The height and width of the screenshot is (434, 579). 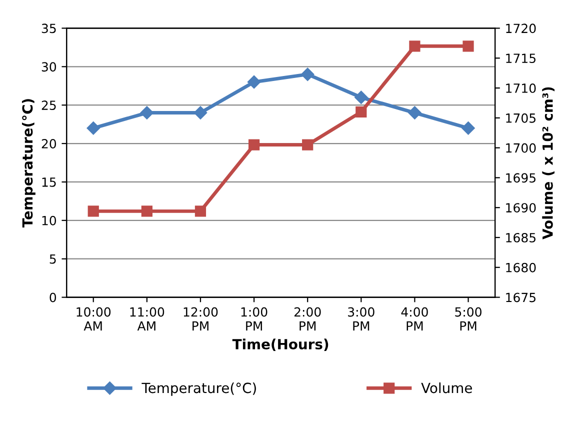 What do you see at coordinates (307, 319) in the screenshot?
I see `x-tick-label: 2:00 PM` at bounding box center [307, 319].